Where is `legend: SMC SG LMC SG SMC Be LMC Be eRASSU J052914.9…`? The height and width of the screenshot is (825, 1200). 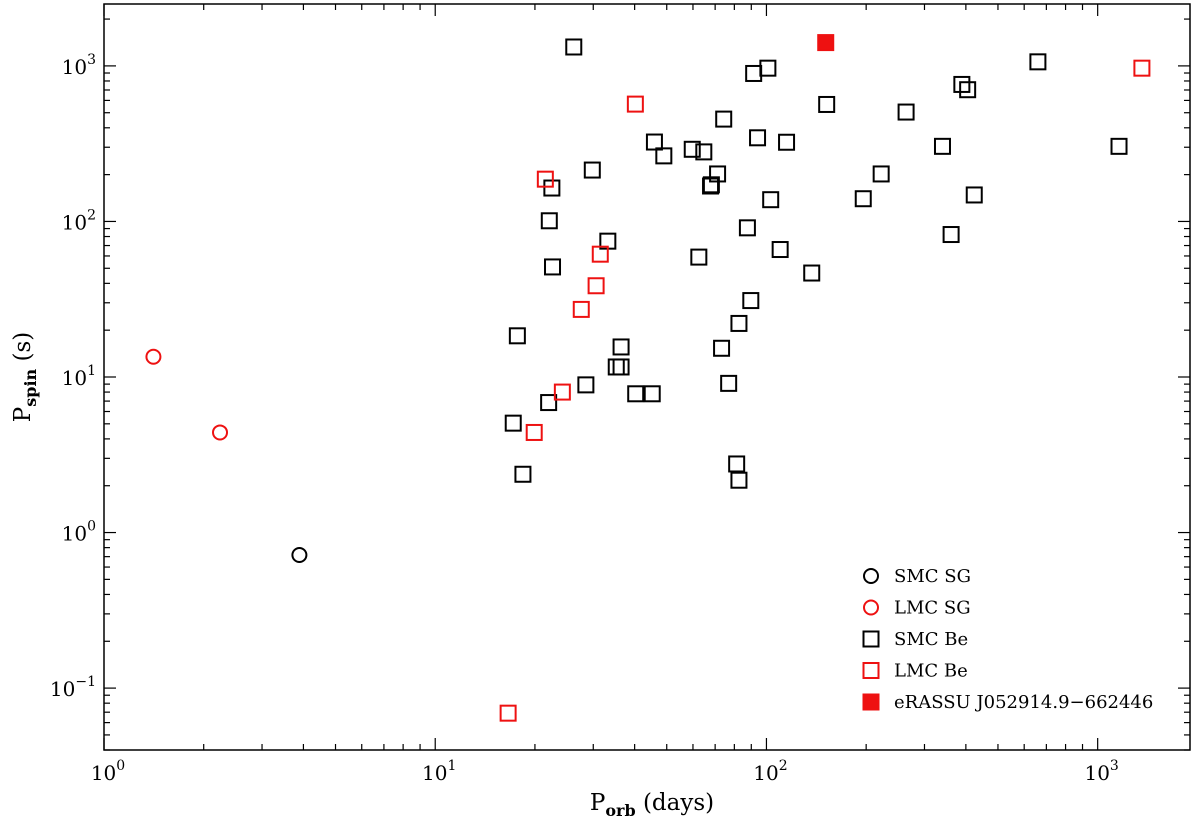 legend: SMC SG LMC SG SMC Be LMC Be eRASSU J052914.9… is located at coordinates (1007, 639).